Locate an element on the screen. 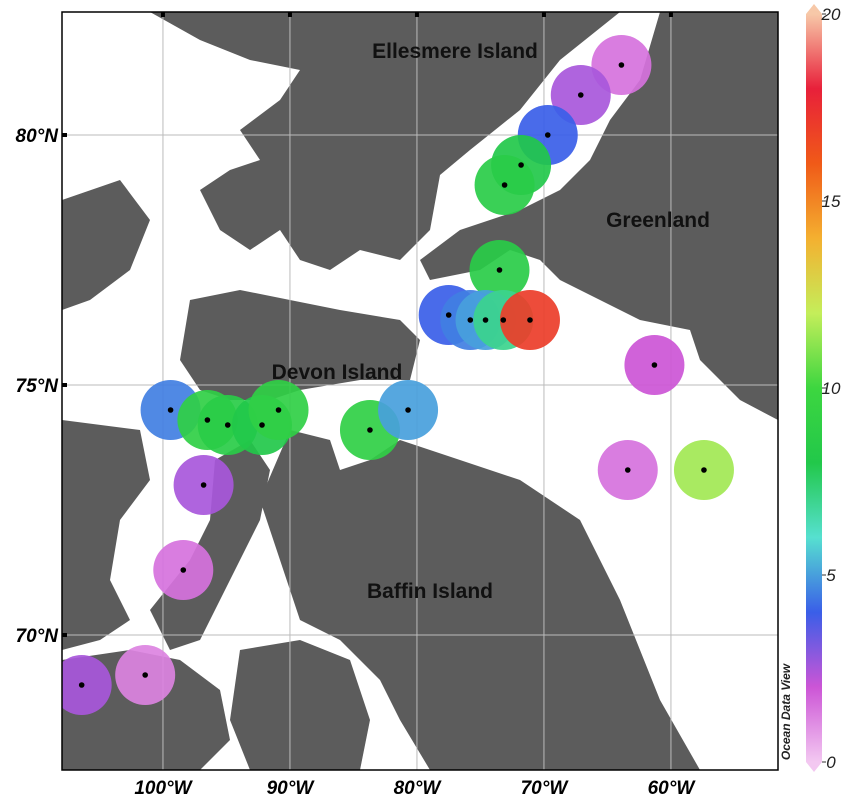  x-tick-label: 100°W is located at coordinates (163, 788).